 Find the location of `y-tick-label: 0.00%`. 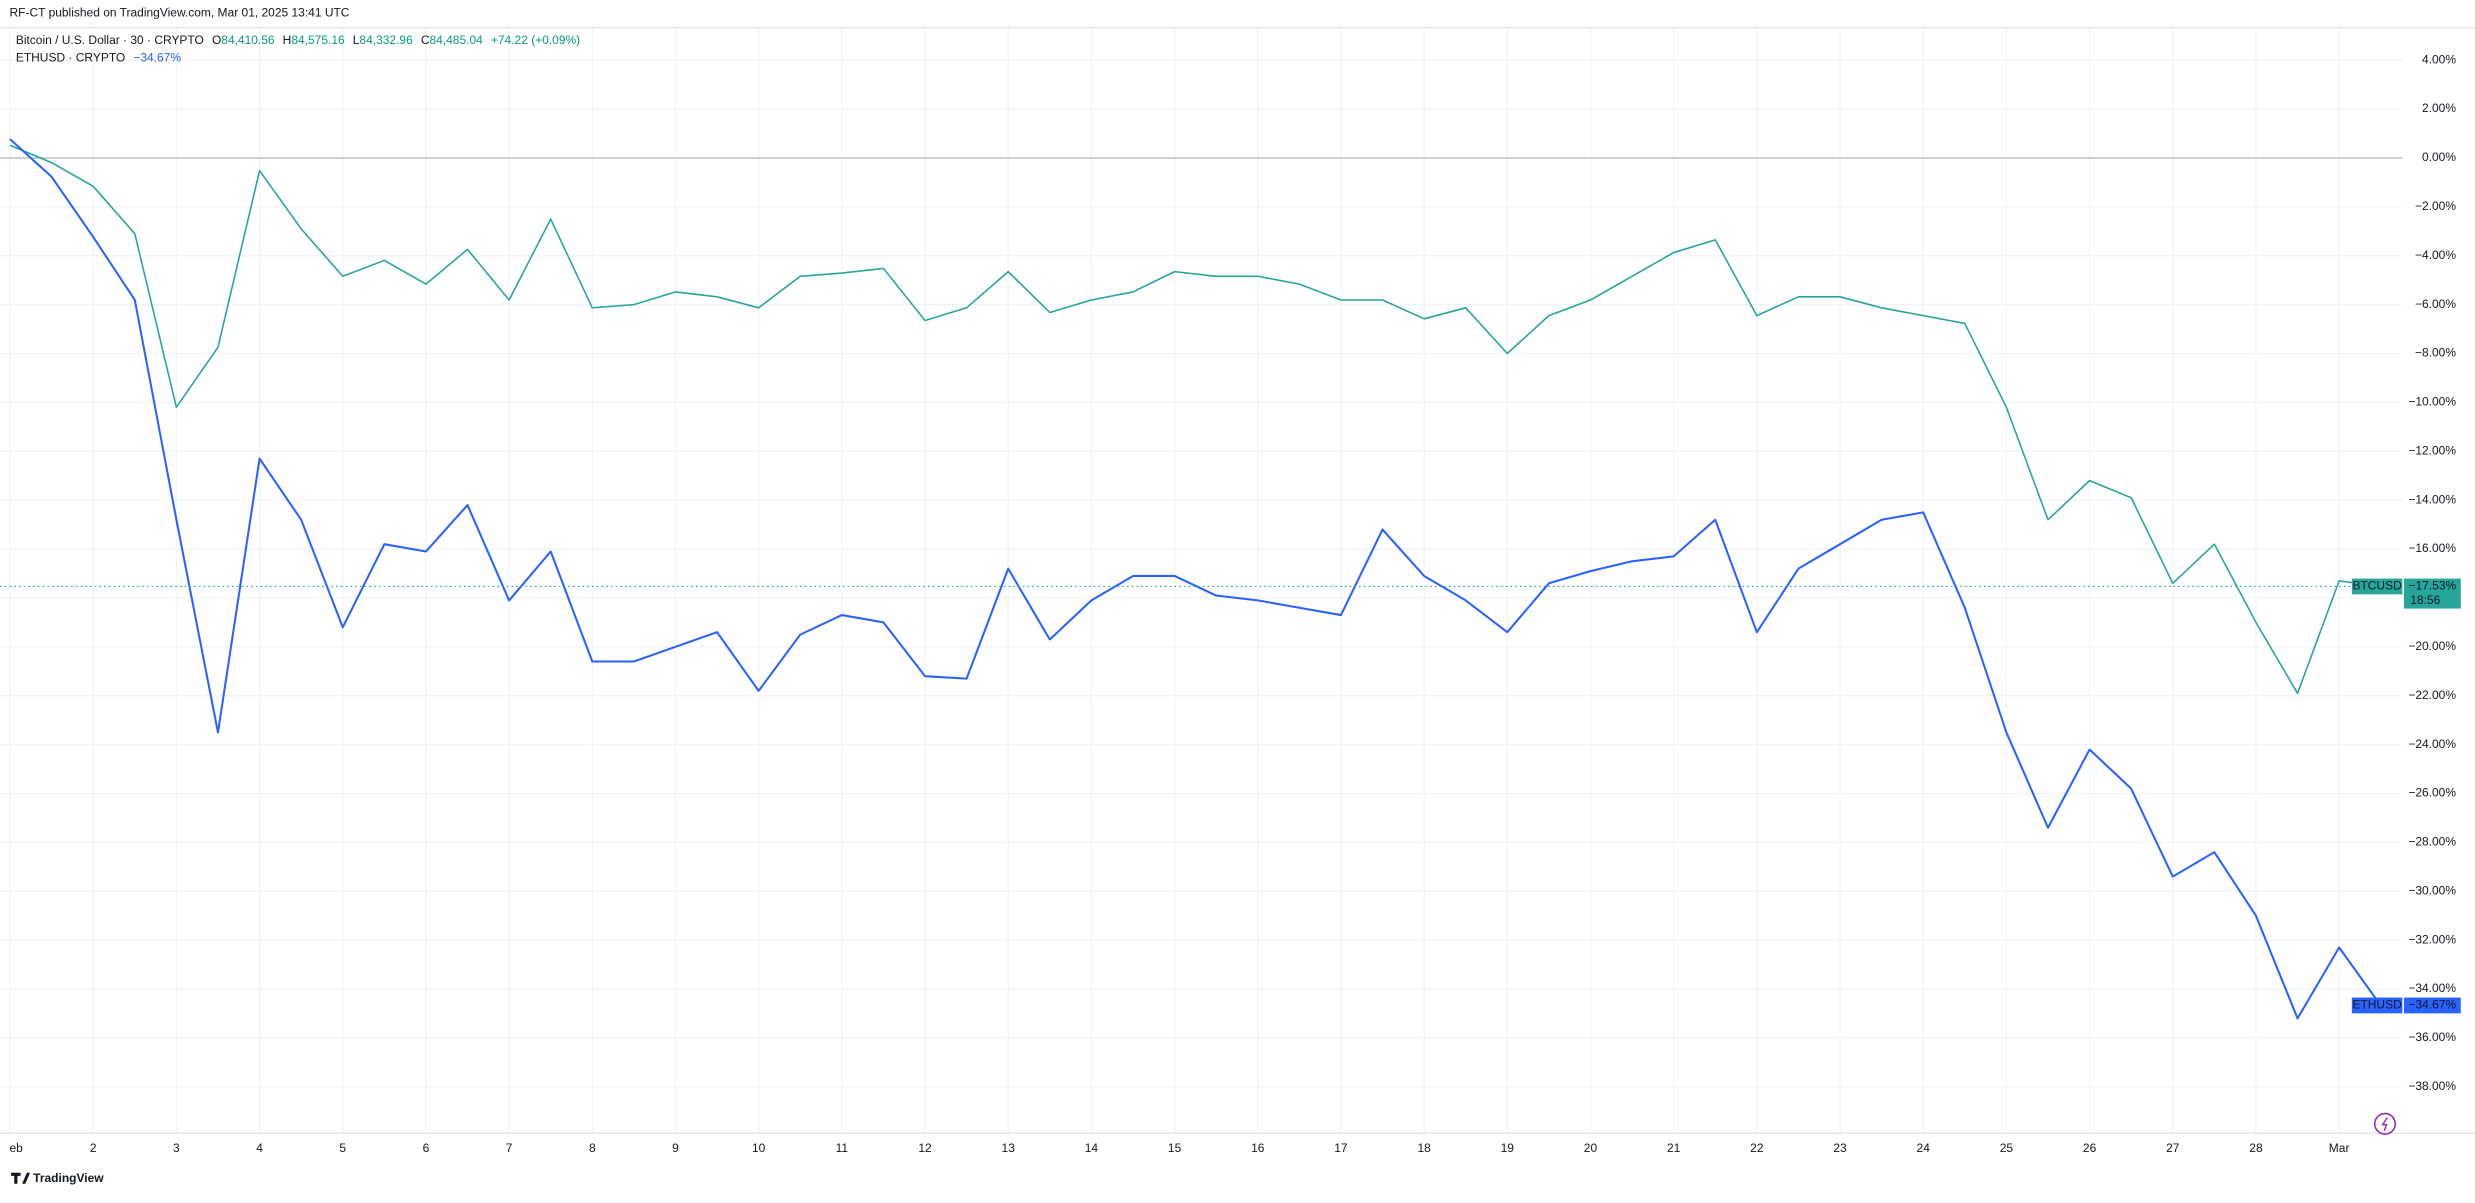

y-tick-label: 0.00% is located at coordinates (2439, 157).